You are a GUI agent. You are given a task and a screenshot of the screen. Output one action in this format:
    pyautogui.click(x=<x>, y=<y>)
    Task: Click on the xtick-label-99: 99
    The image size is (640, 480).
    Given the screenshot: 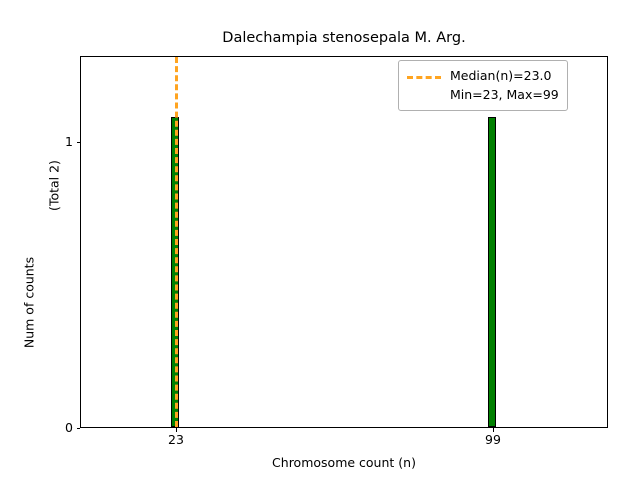 What is the action you would take?
    pyautogui.click(x=493, y=439)
    